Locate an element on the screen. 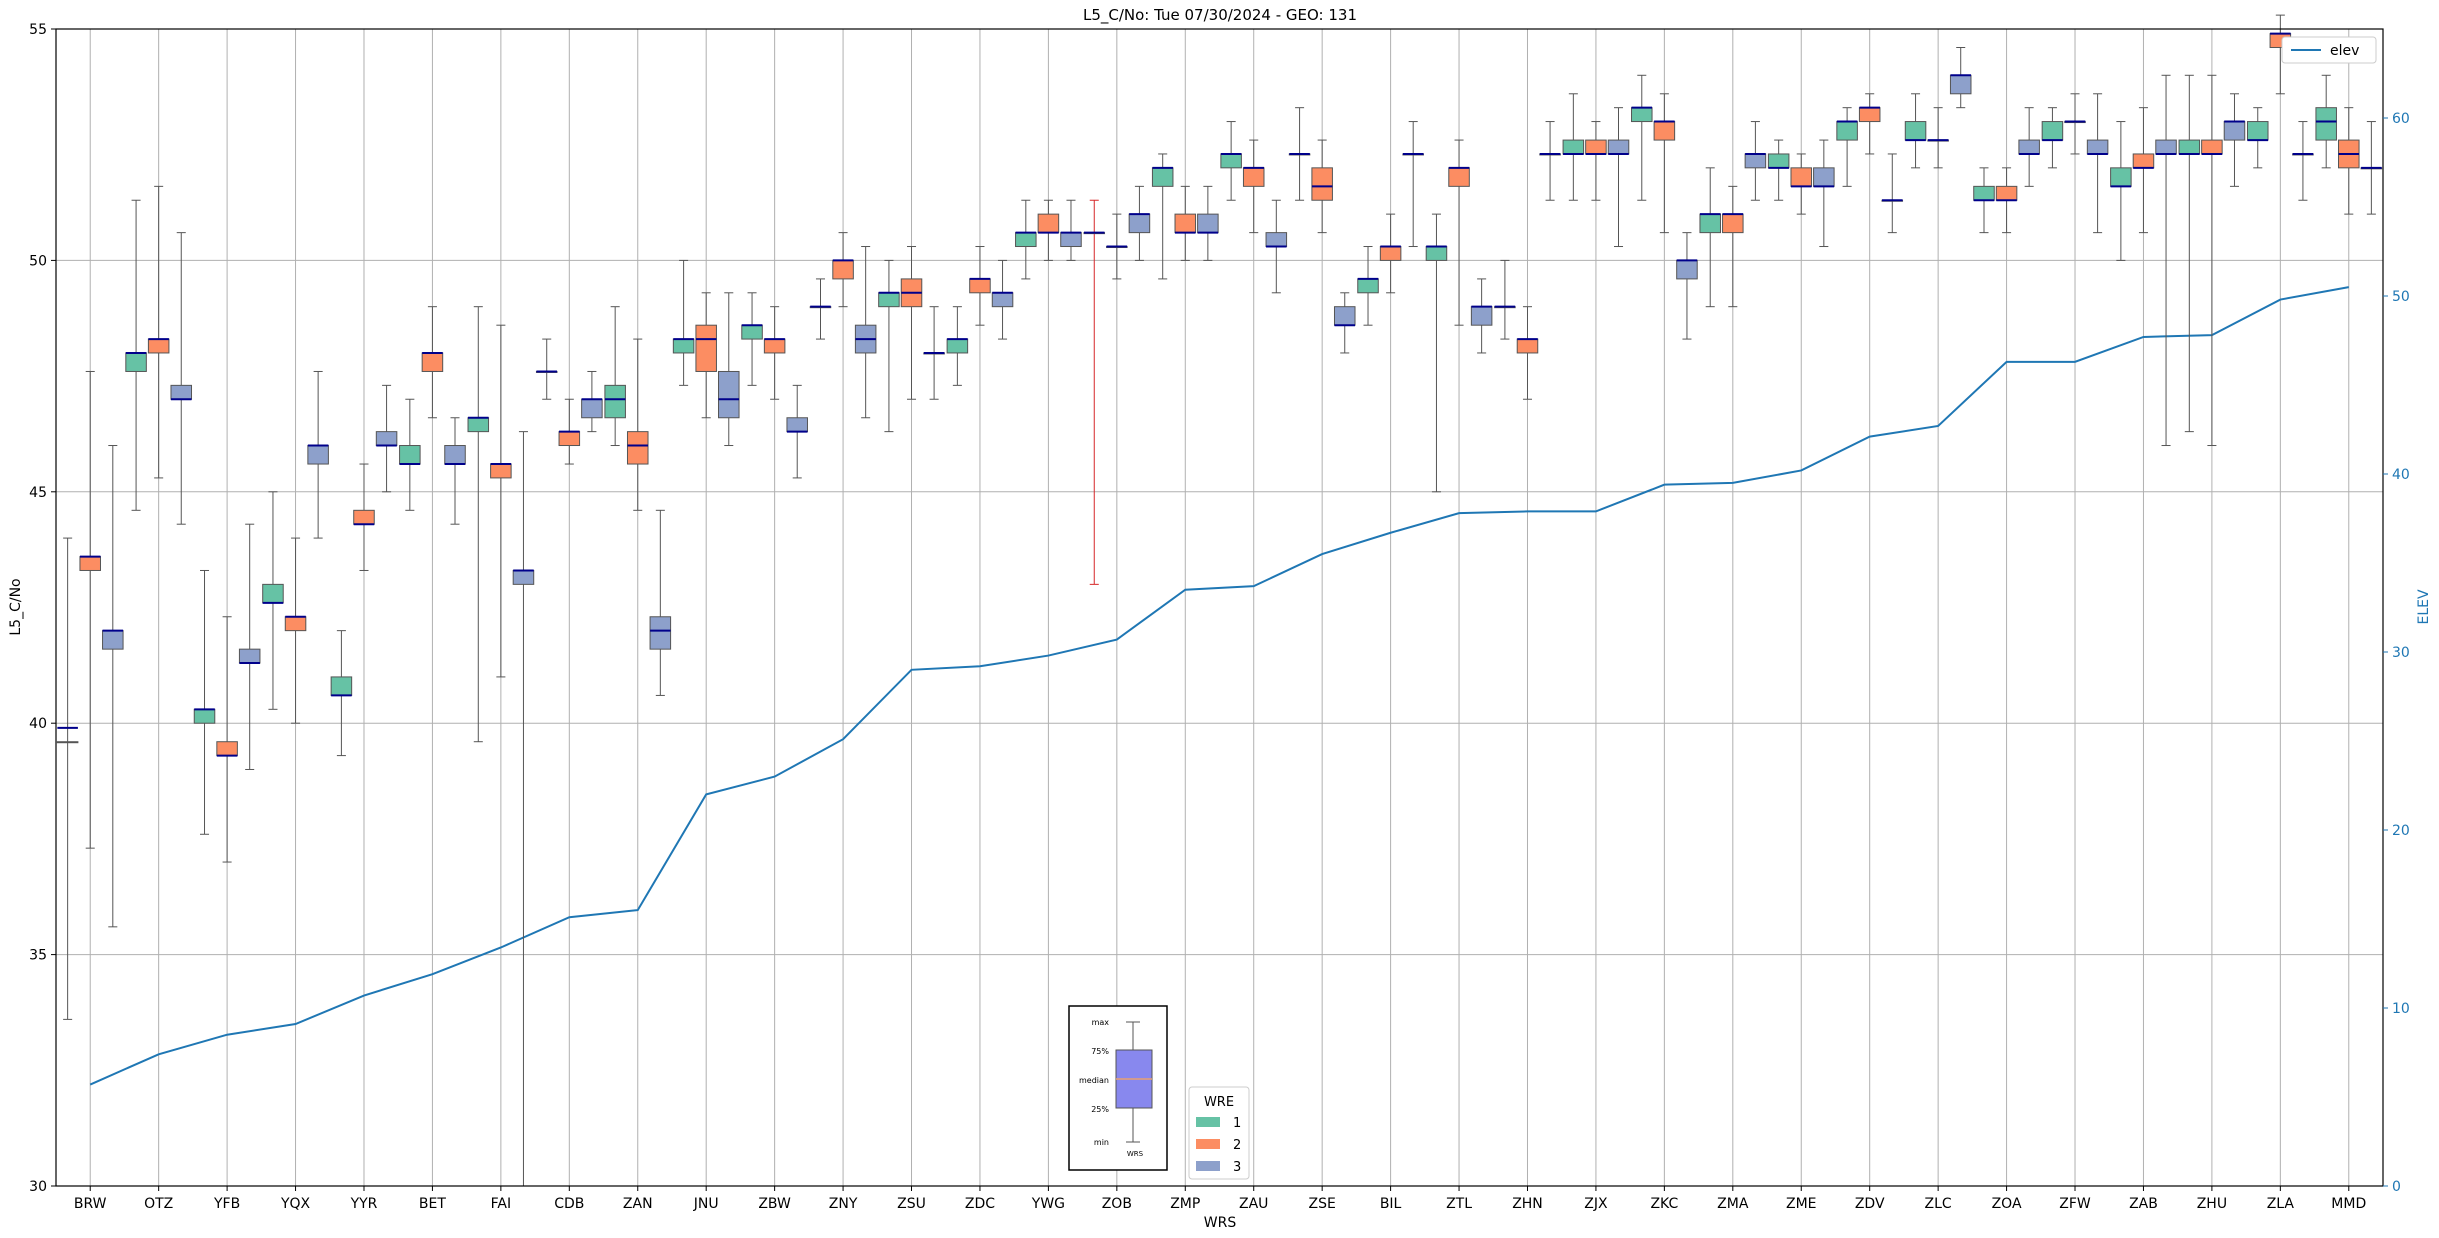 This screenshot has height=1238, width=2439. x-tick-label: ZTL is located at coordinates (1459, 1204).